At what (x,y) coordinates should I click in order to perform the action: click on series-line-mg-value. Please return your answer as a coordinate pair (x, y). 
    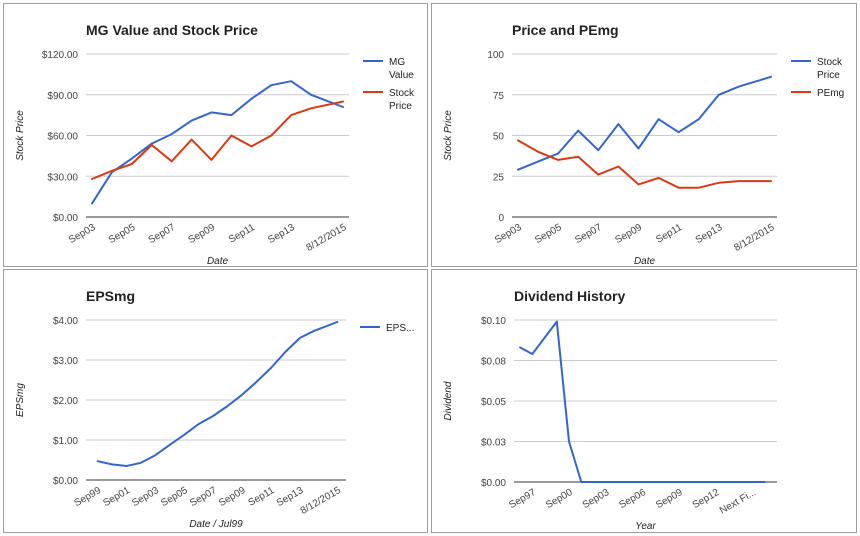
    Looking at the image, I should click on (217, 142).